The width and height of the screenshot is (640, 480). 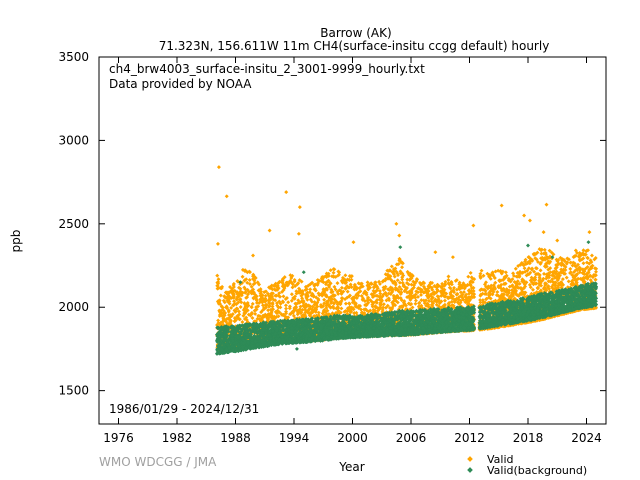 I want to click on chart-title: Barrow (AK), so click(x=355, y=33).